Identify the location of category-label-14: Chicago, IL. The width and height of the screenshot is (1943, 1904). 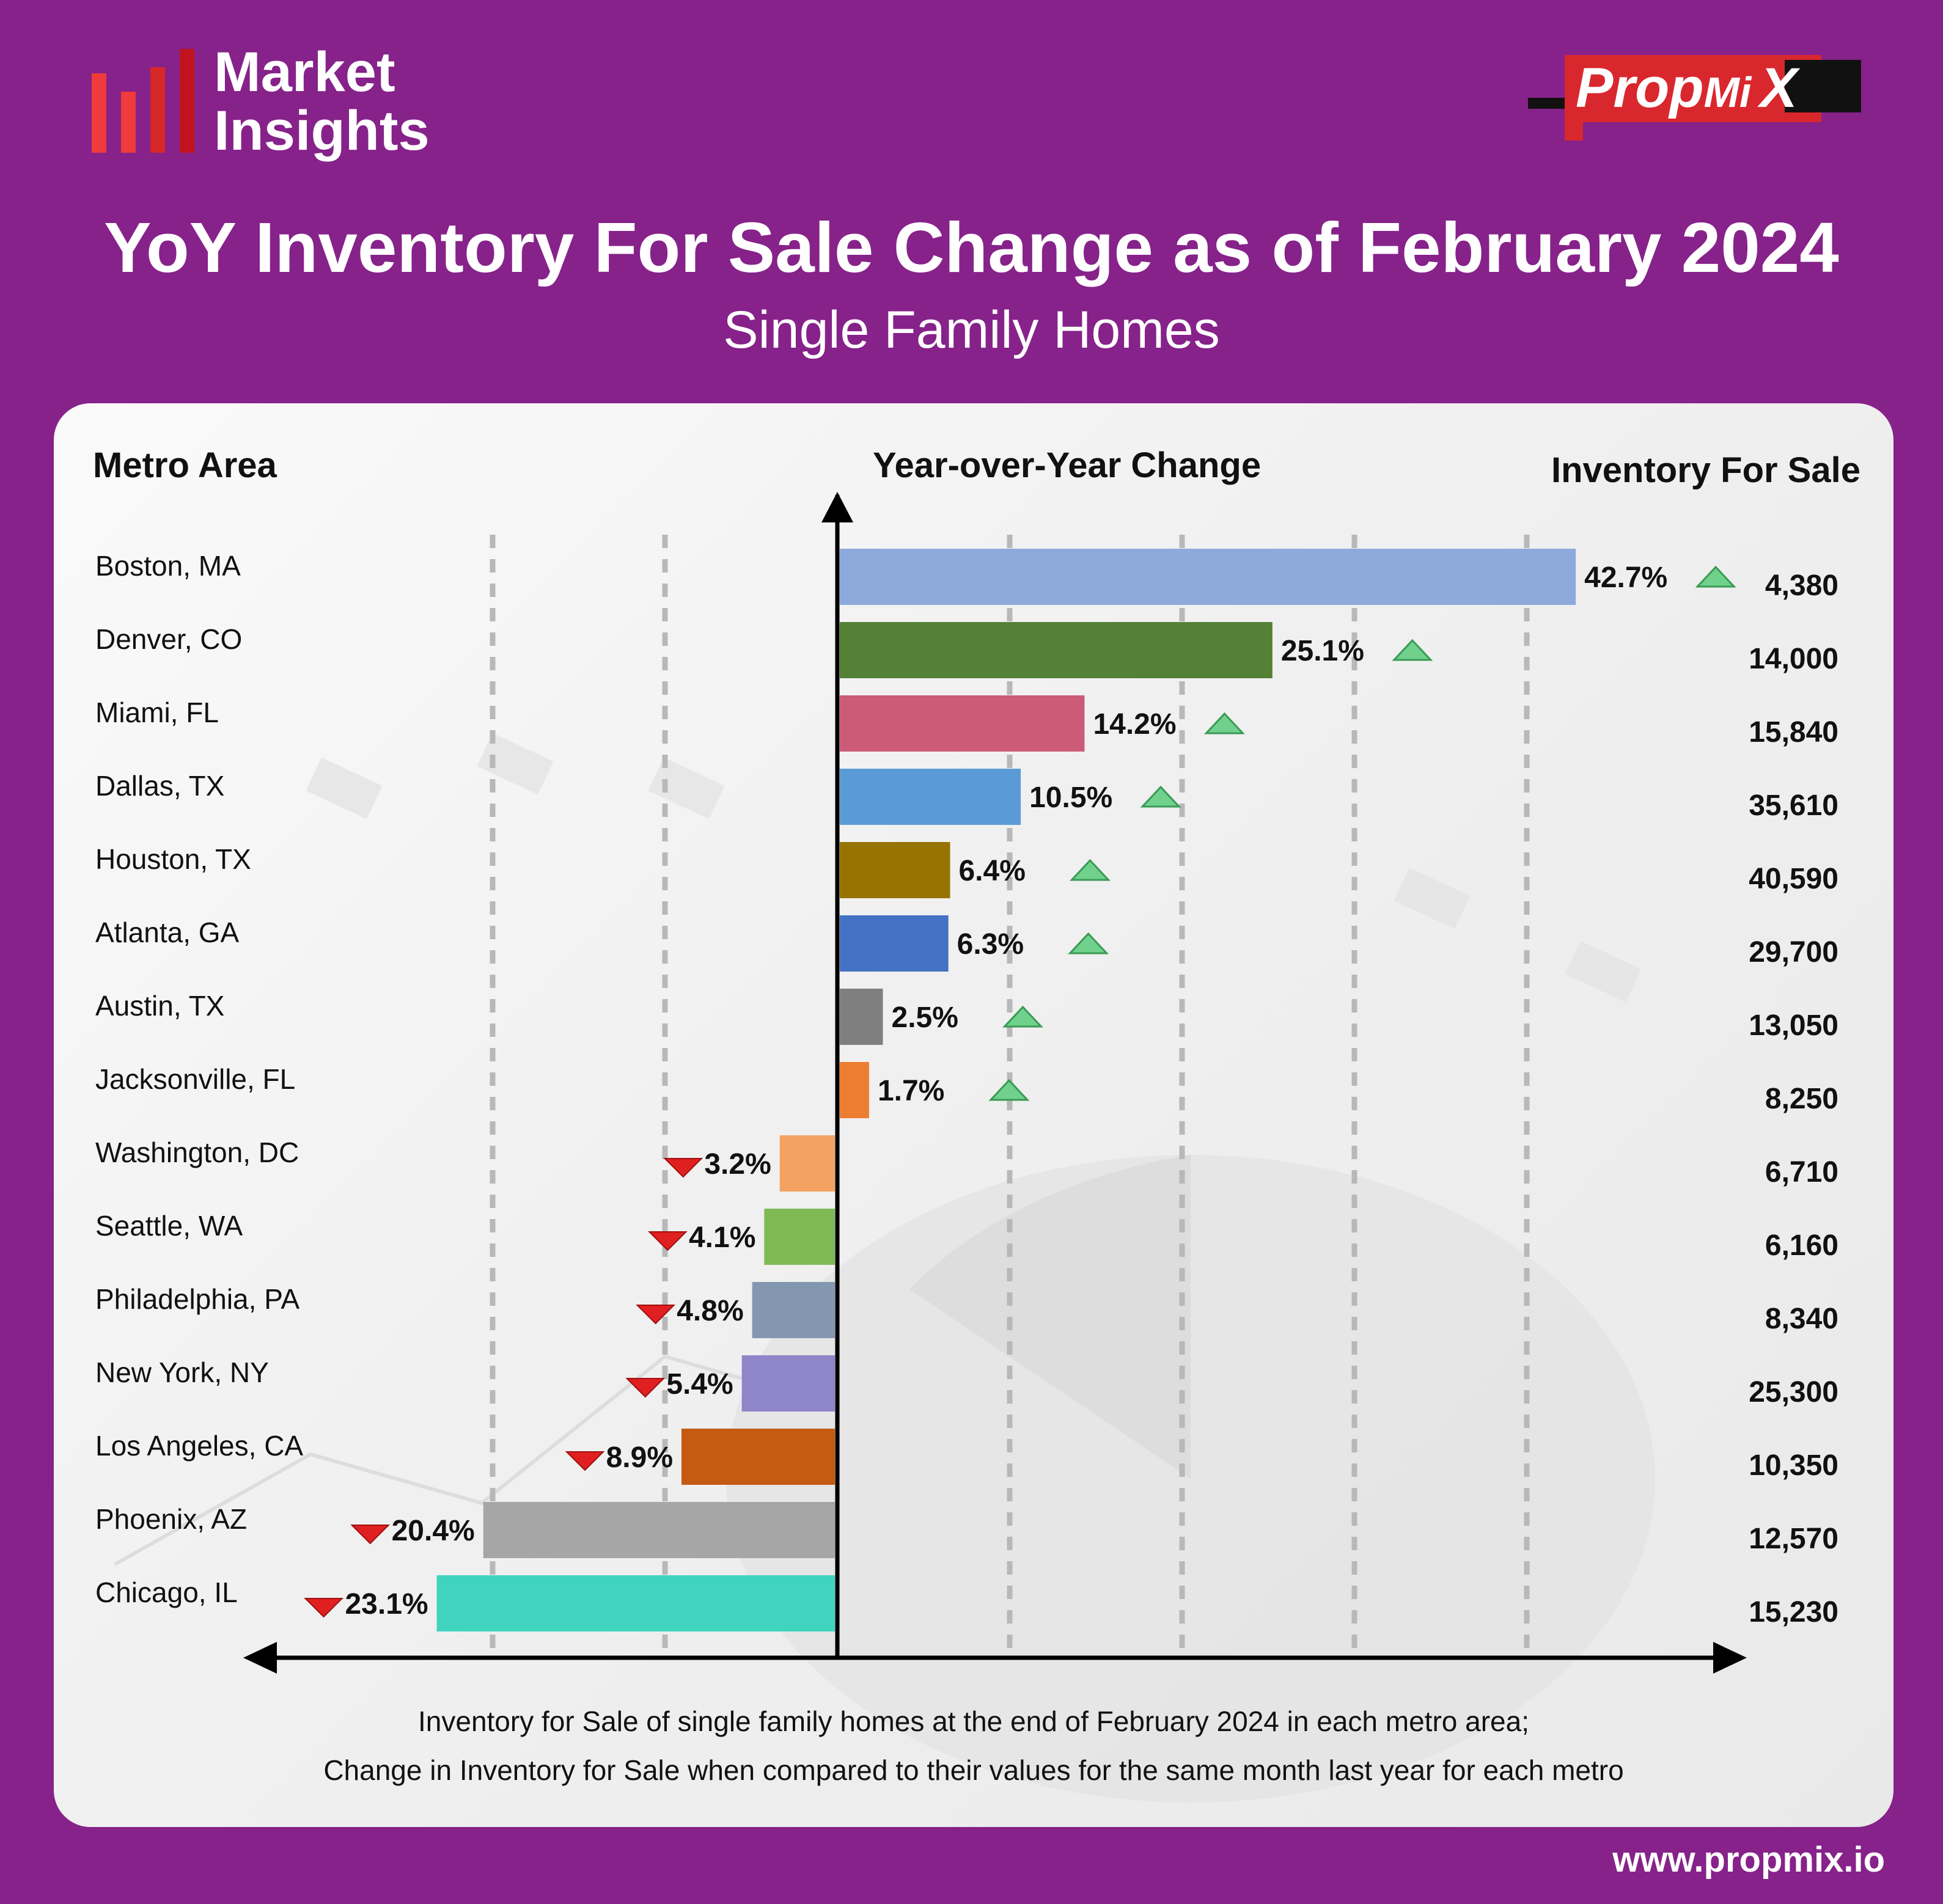
(166, 1592).